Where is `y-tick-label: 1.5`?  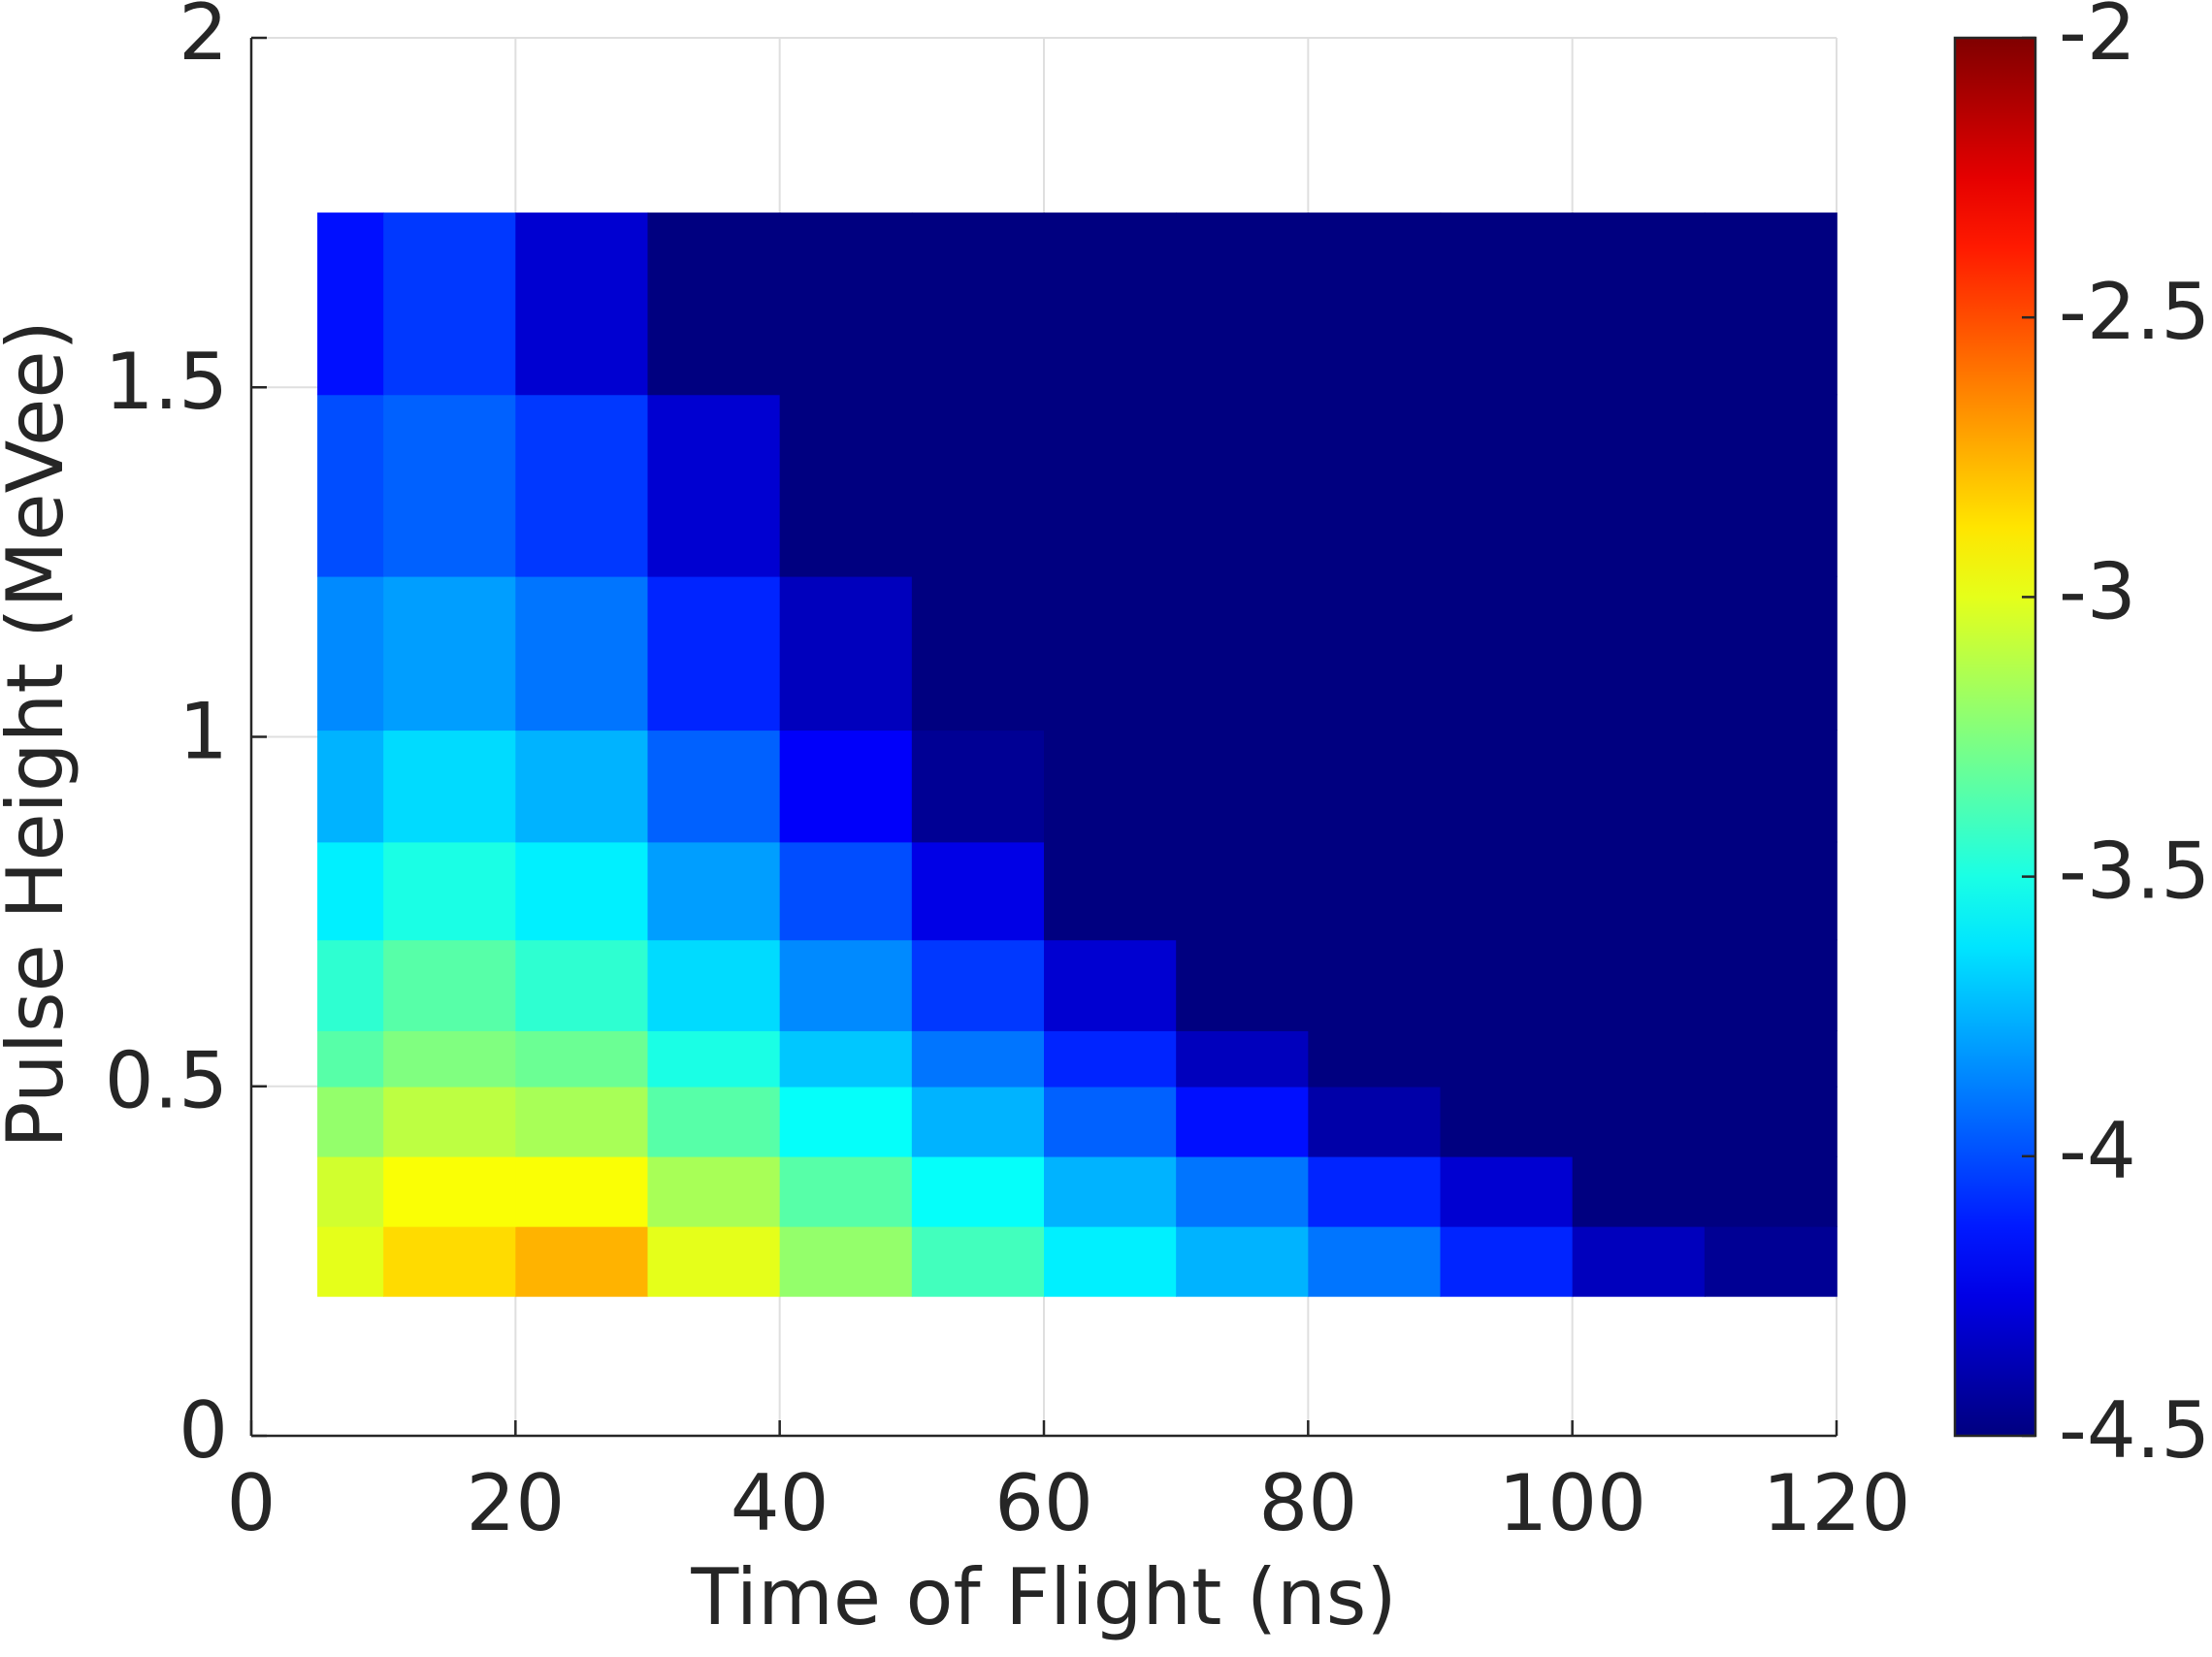 y-tick-label: 1.5 is located at coordinates (167, 382).